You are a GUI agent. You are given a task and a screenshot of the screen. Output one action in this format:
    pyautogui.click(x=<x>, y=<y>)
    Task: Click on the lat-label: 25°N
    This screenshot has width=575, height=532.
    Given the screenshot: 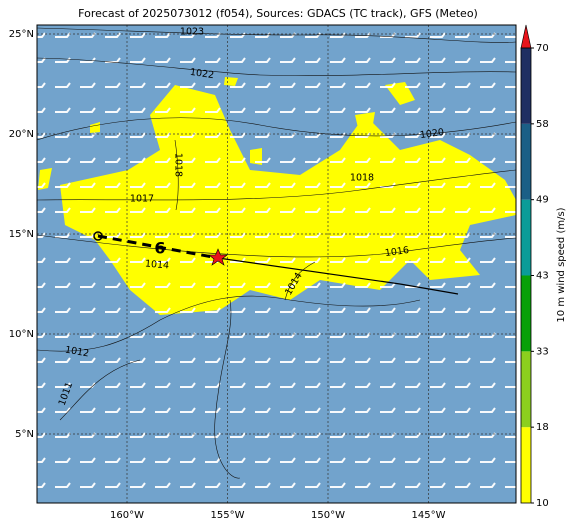 What is the action you would take?
    pyautogui.click(x=21, y=34)
    